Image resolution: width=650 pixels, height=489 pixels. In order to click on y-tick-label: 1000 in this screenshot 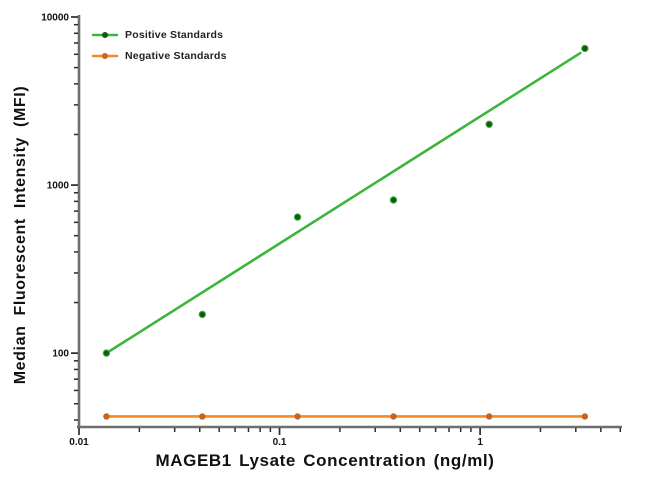, I will do `click(58, 186)`.